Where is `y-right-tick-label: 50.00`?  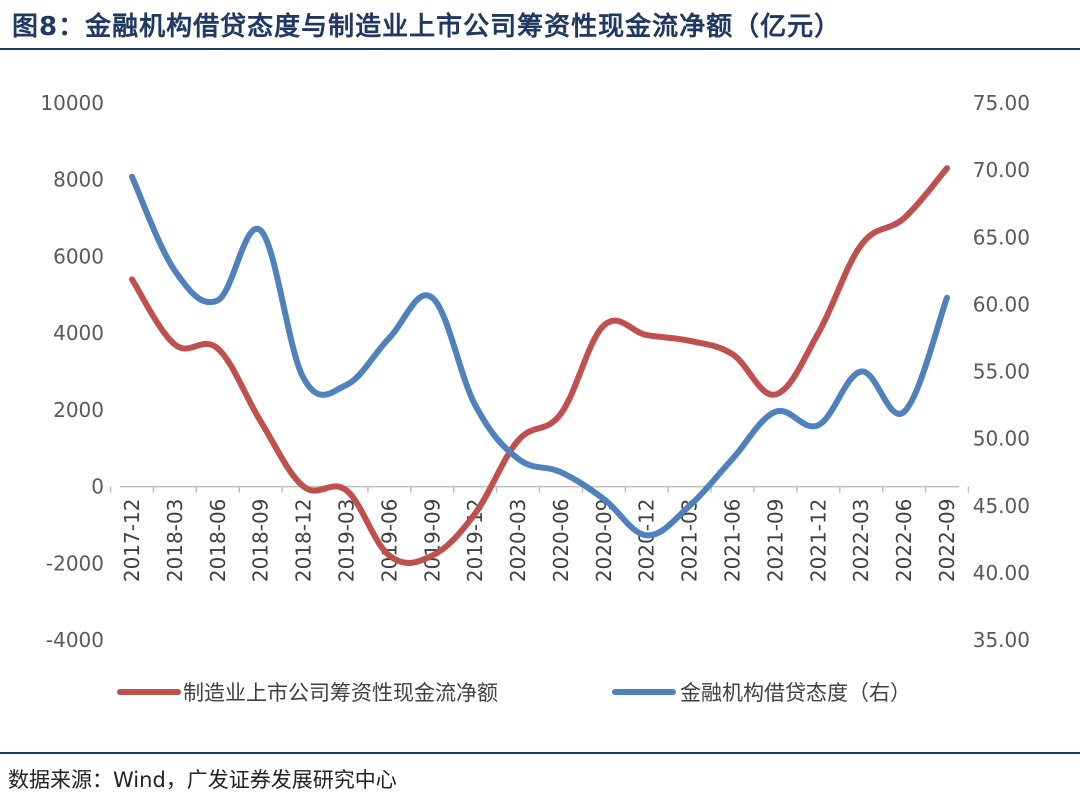 y-right-tick-label: 50.00 is located at coordinates (1001, 439).